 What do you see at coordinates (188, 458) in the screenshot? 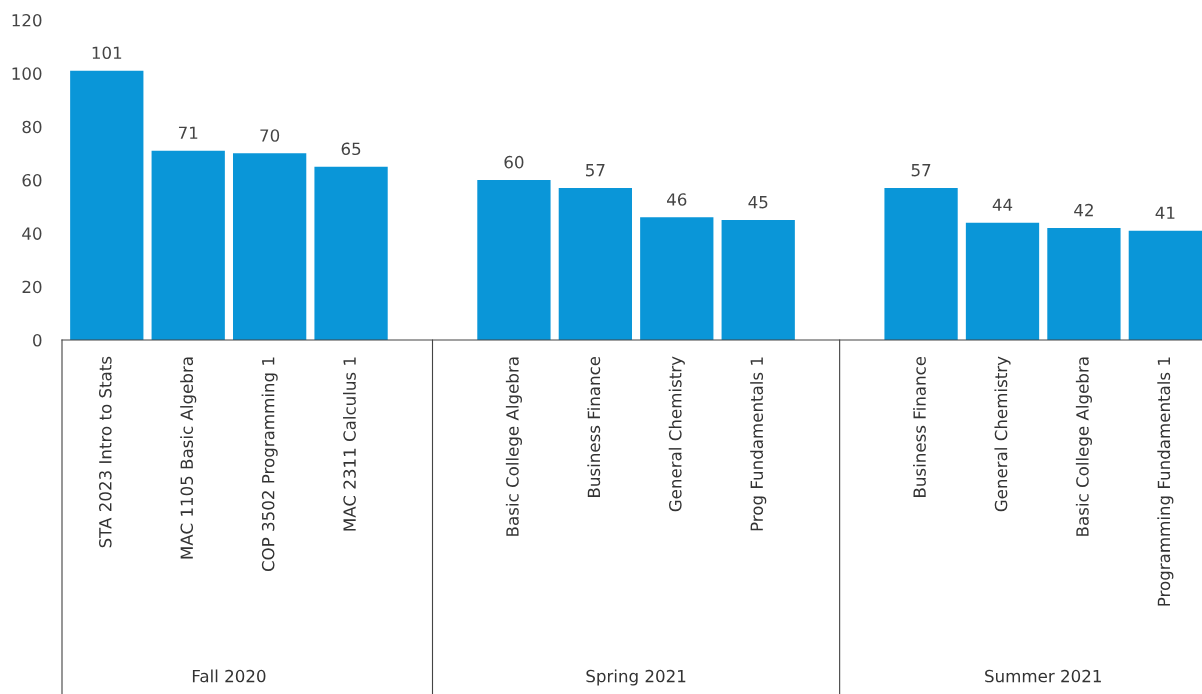
I see `x-tick-label: MAC 1105 Basic Algebra` at bounding box center [188, 458].